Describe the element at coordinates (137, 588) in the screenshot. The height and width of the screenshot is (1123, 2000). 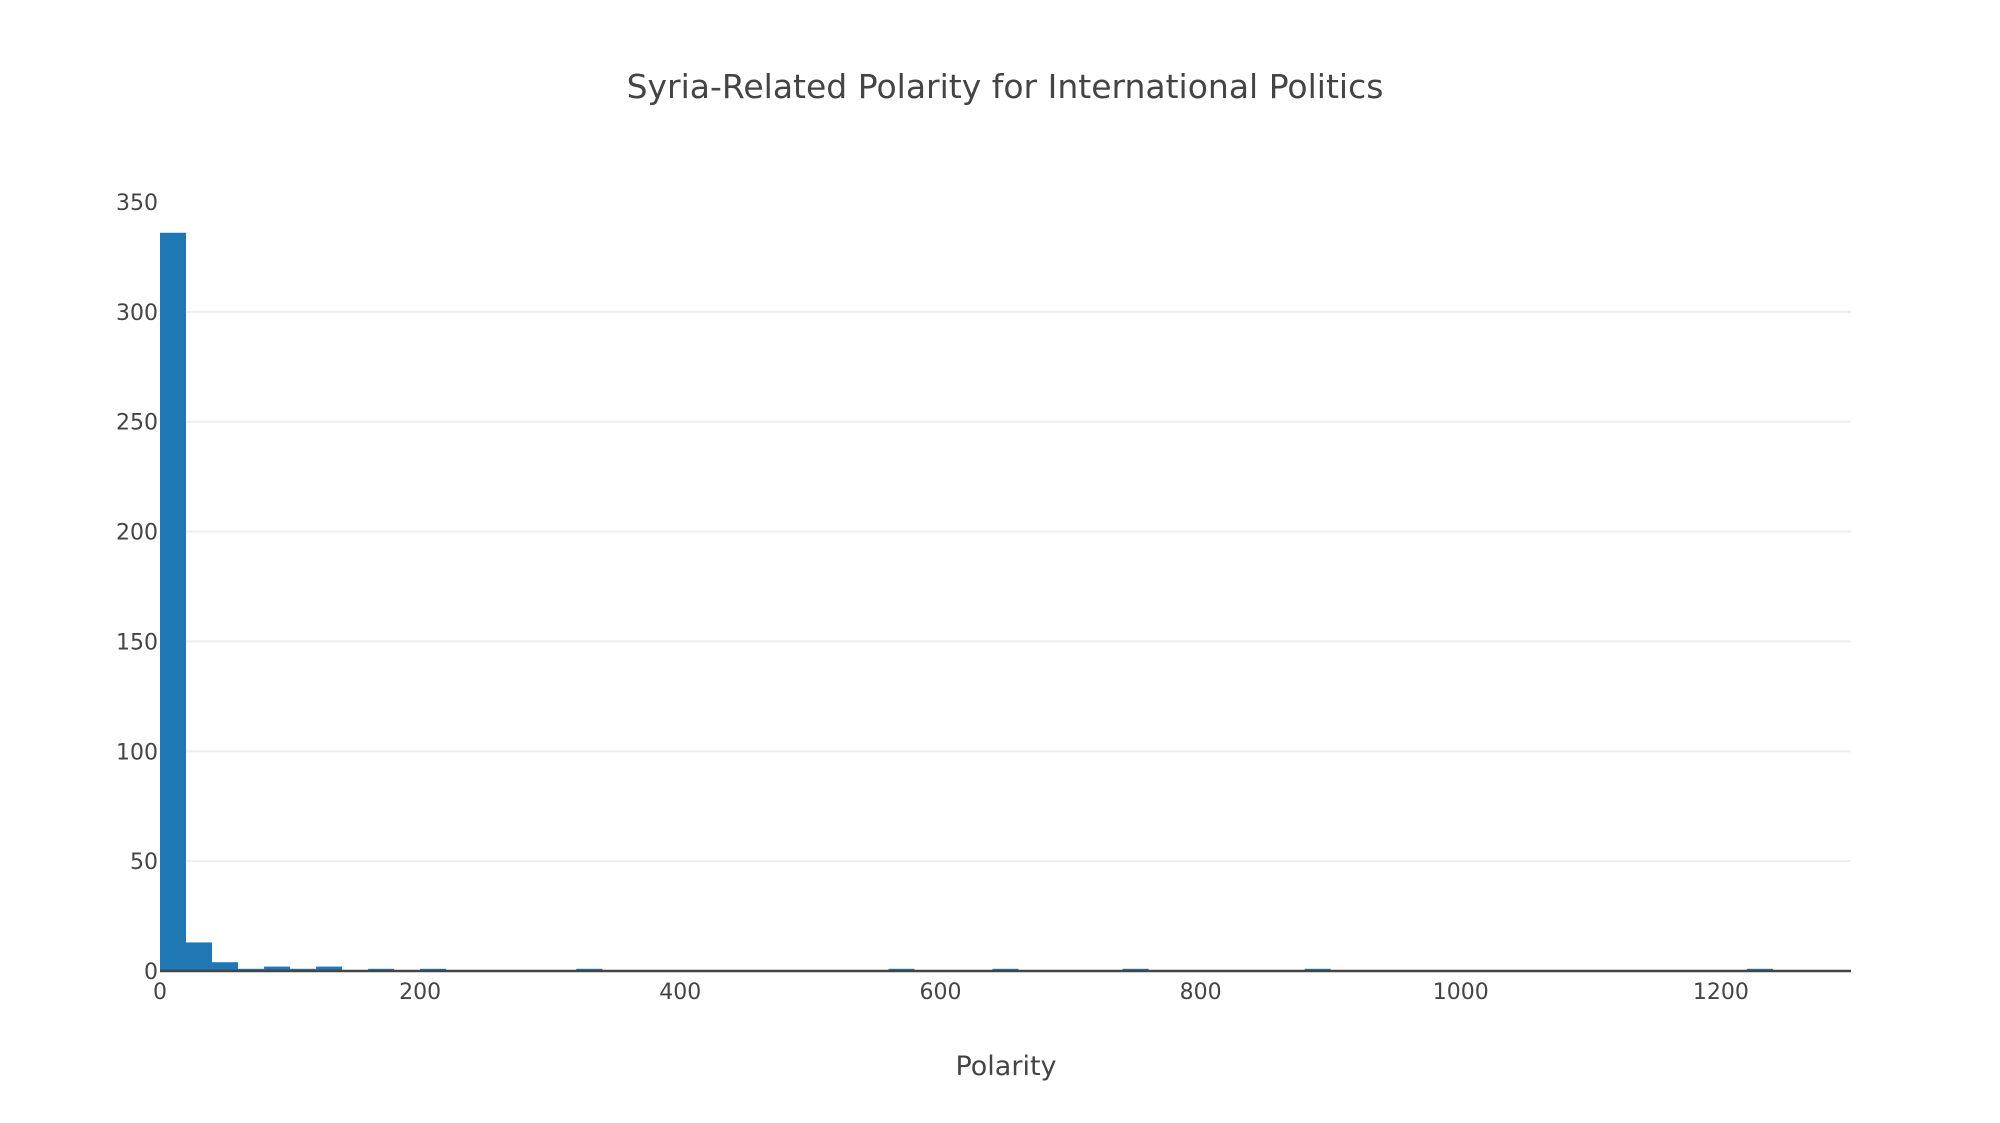
I see `y-axis-ticks: 0 50 100 150 200 250 300 350` at that location.